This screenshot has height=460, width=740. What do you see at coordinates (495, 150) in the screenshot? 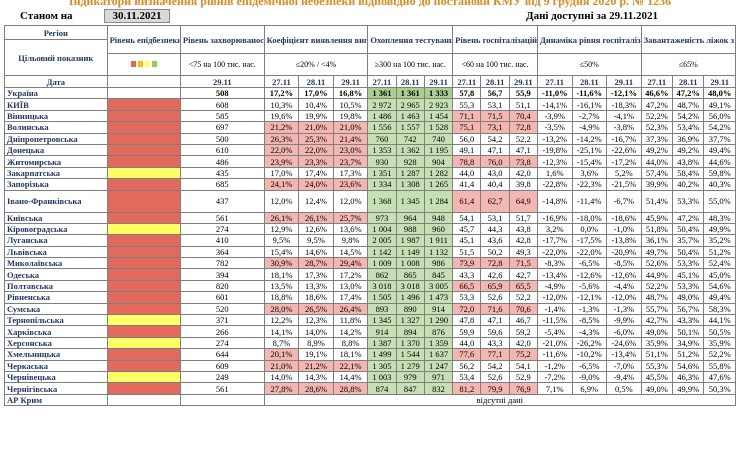
I see `hosp-cell: 47,1` at bounding box center [495, 150].